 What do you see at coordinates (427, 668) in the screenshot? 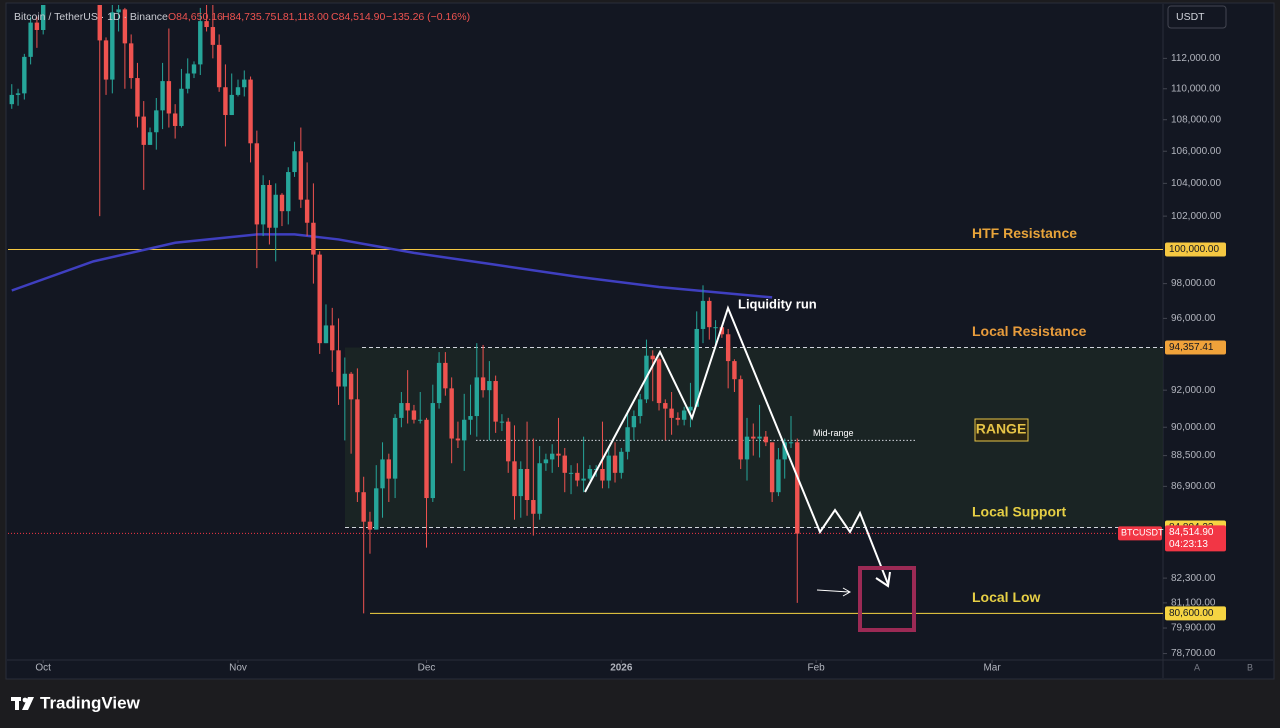
I see `x-tick-label: Dec` at bounding box center [427, 668].